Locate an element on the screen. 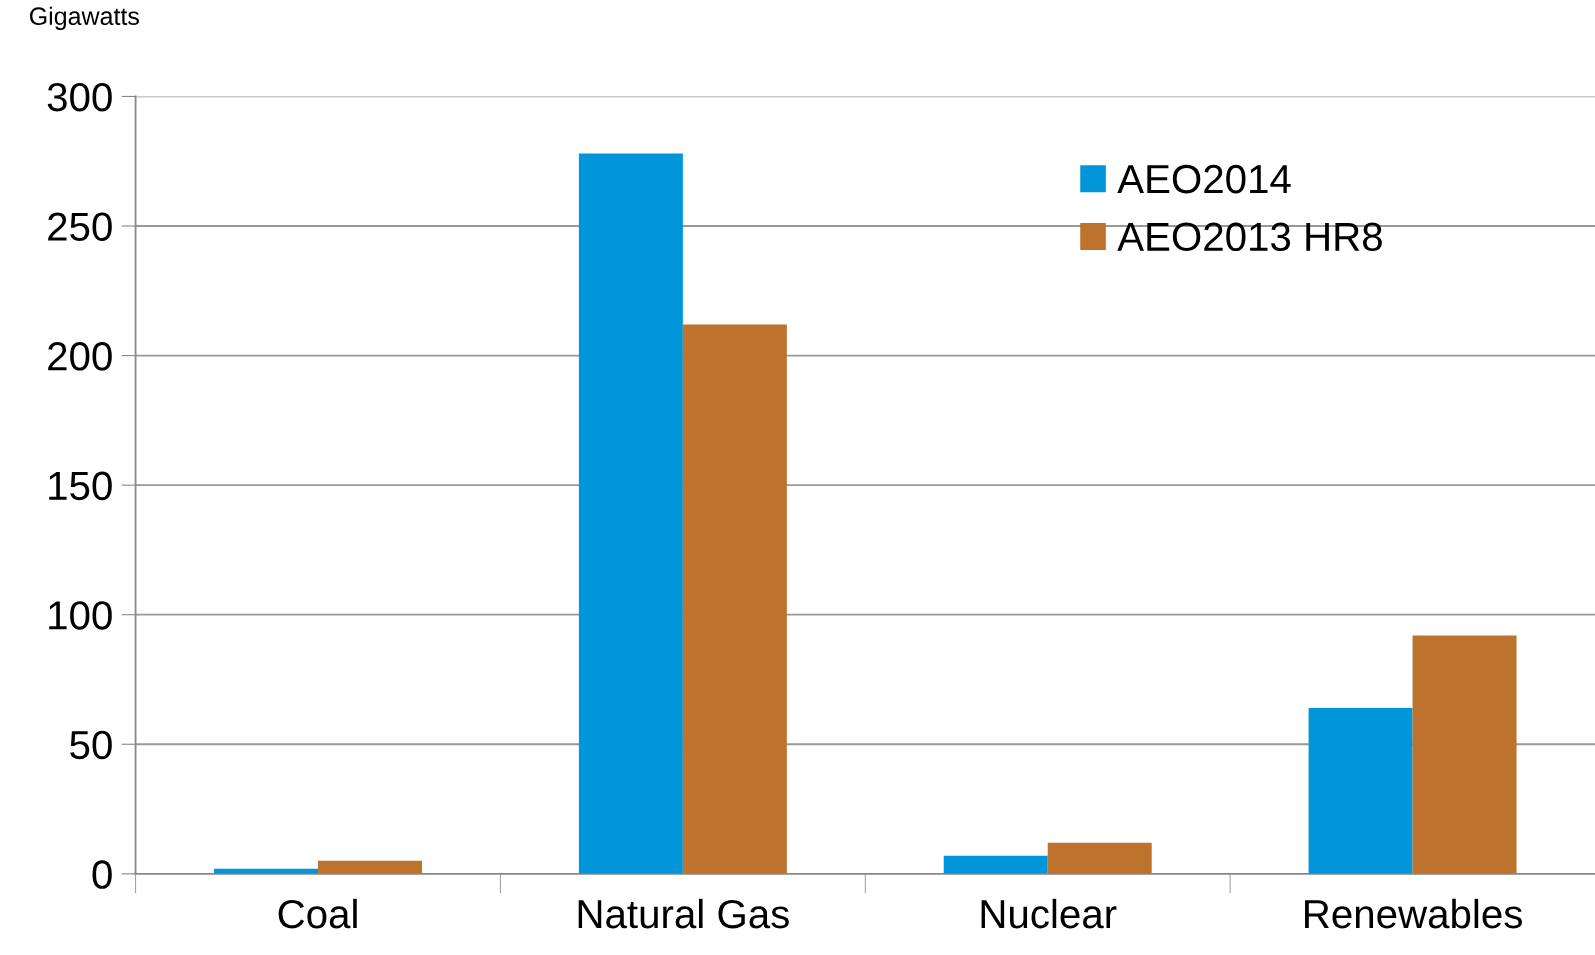  x-tick-label: Coal is located at coordinates (317, 913).